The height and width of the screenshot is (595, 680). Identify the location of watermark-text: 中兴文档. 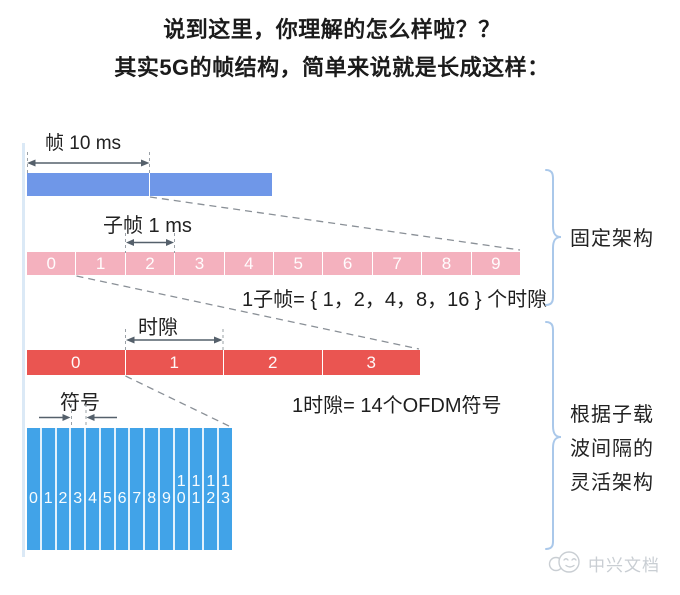
(624, 565).